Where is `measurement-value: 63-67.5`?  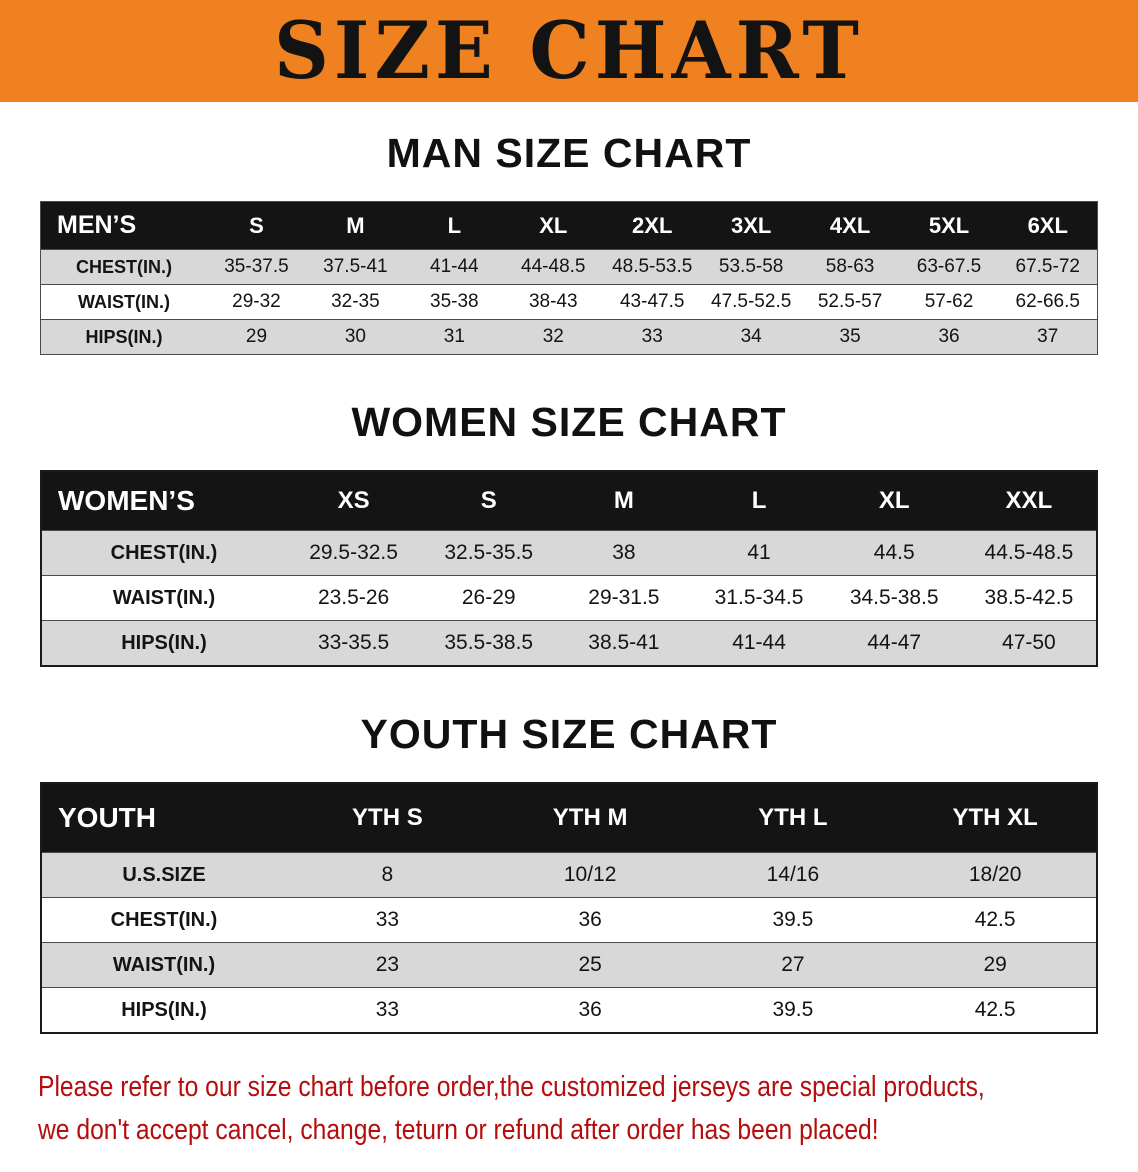
measurement-value: 63-67.5 is located at coordinates (949, 267).